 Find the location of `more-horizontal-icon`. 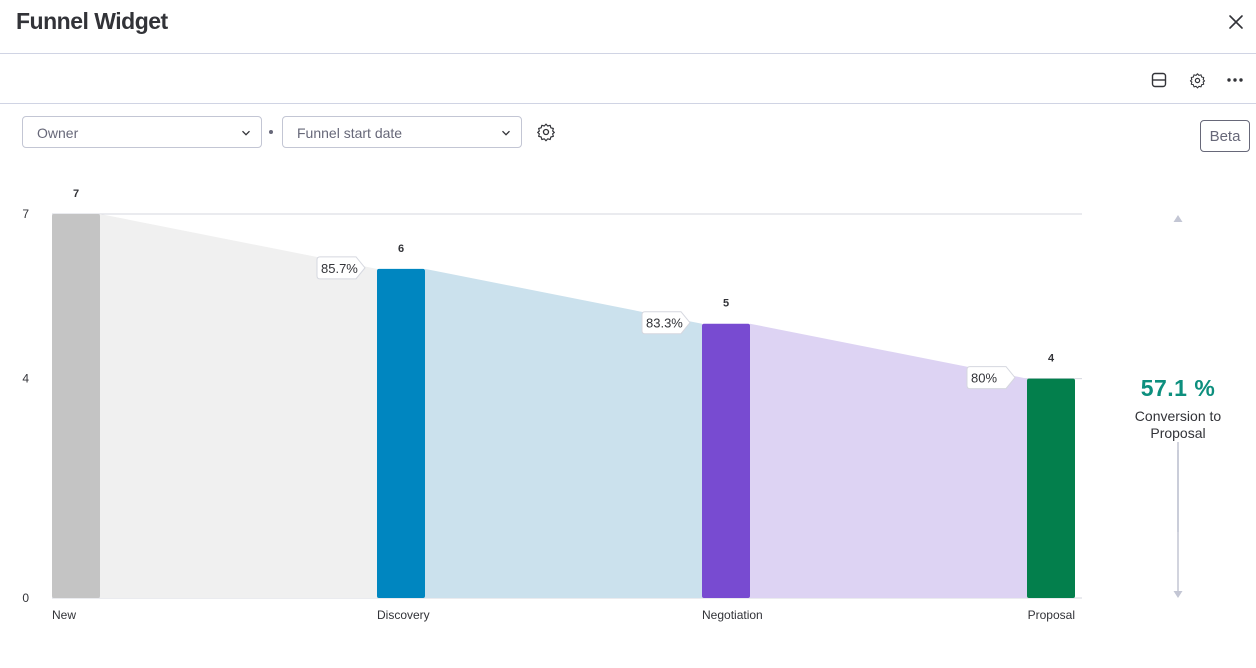

more-horizontal-icon is located at coordinates (1235, 80).